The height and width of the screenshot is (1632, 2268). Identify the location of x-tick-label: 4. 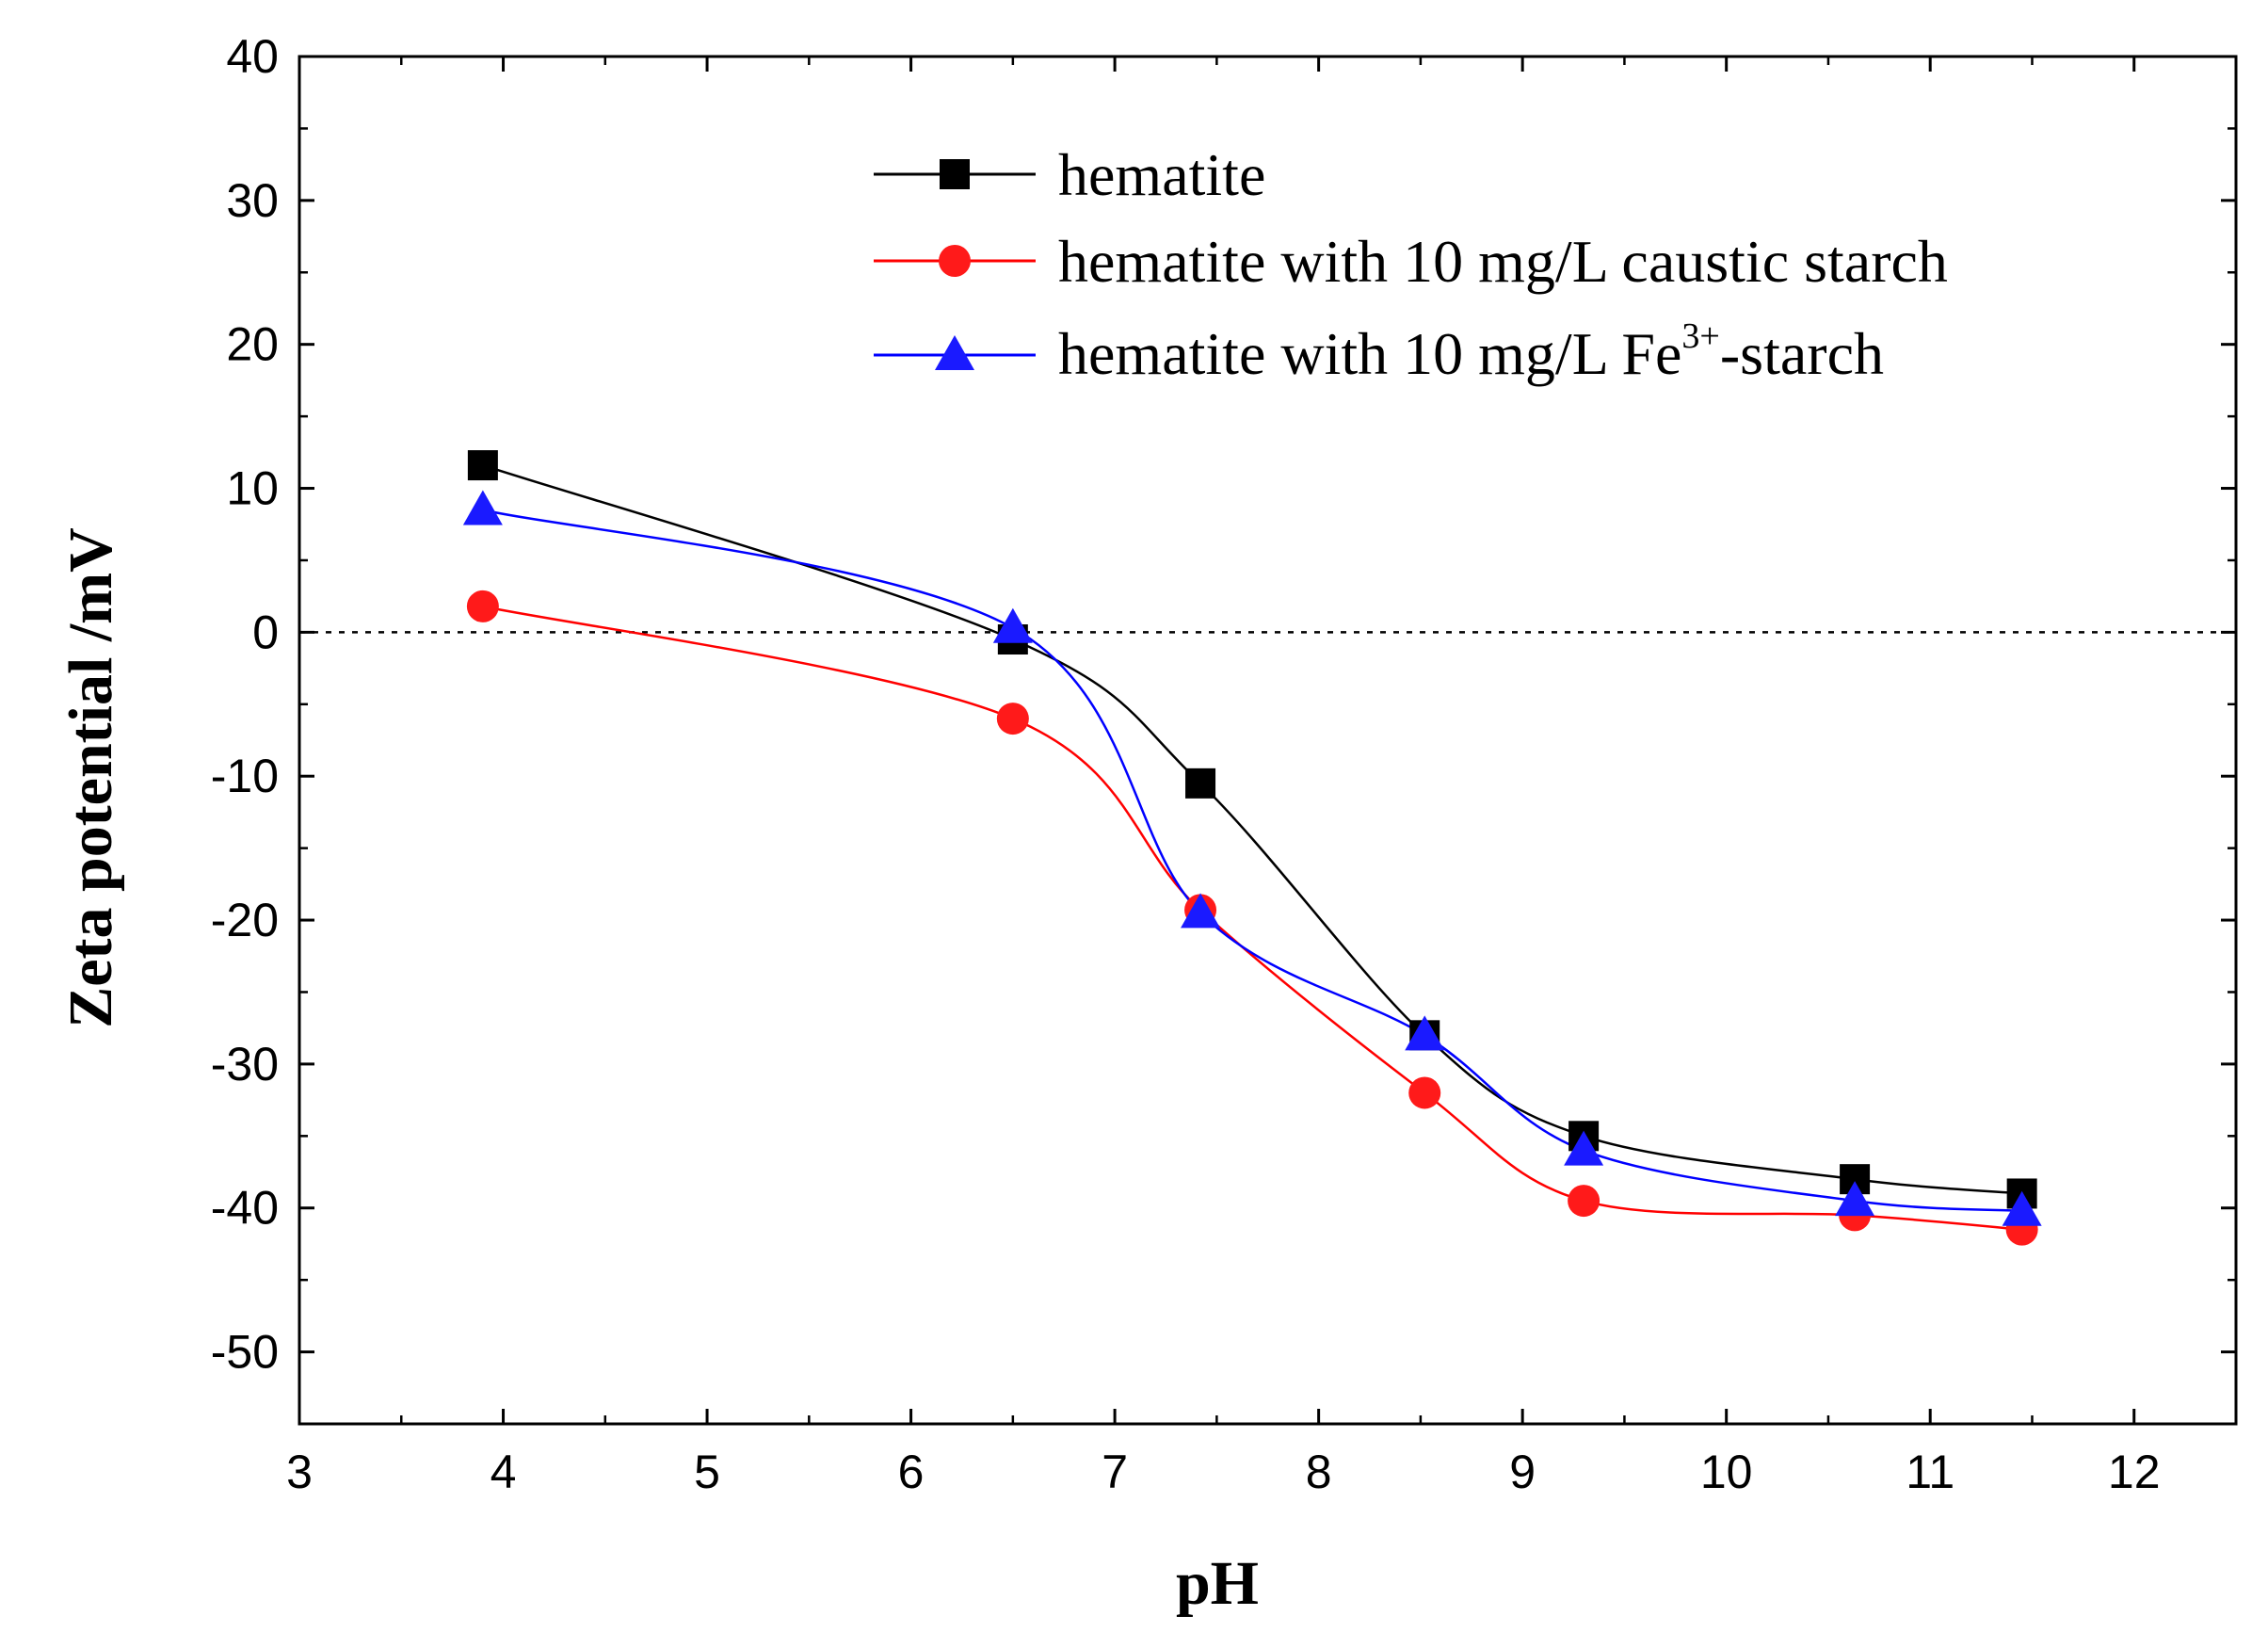
(504, 1472).